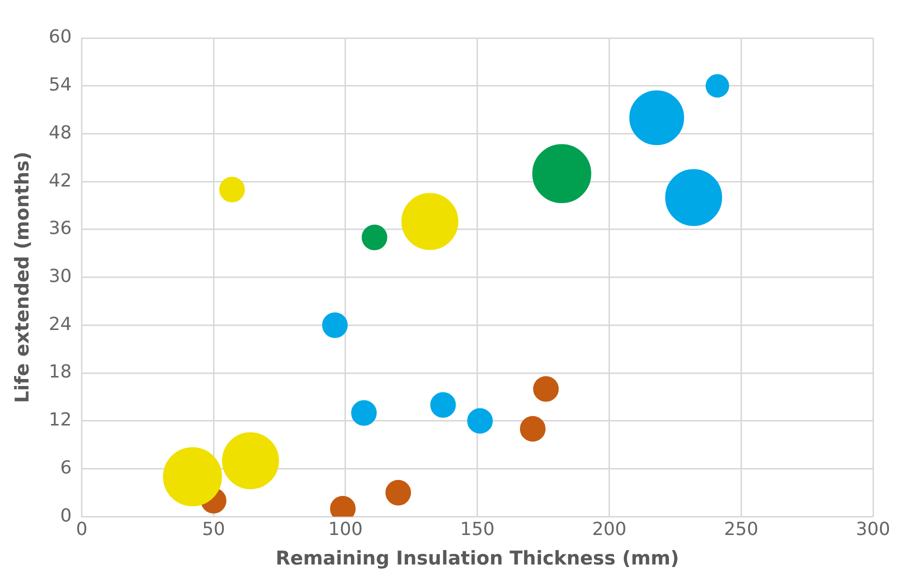 Image resolution: width=911 pixels, height=583 pixels. Describe the element at coordinates (60, 372) in the screenshot. I see `y-tick-label: 18` at that location.